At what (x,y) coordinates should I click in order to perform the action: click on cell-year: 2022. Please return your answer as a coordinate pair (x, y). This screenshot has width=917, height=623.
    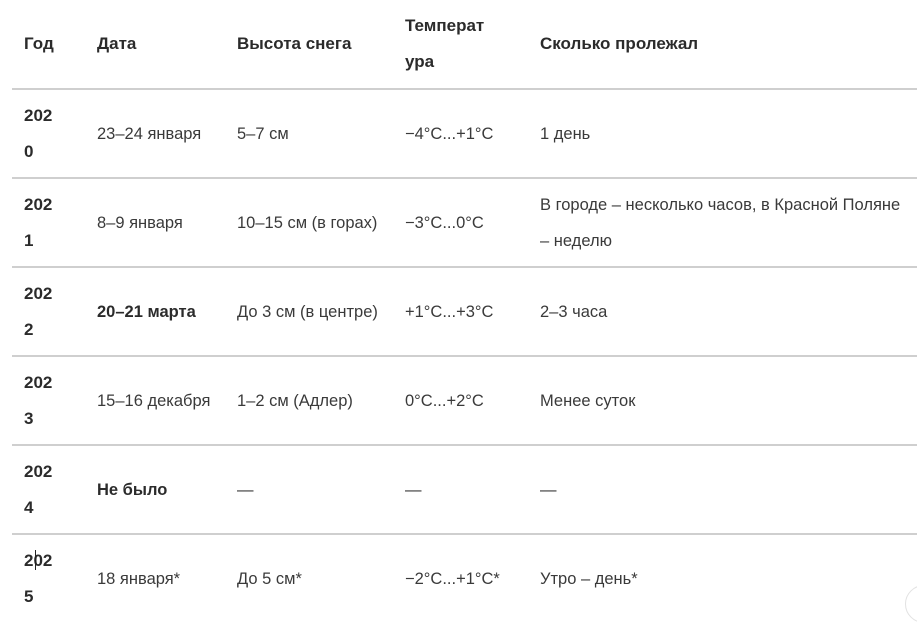
    Looking at the image, I should click on (48, 311).